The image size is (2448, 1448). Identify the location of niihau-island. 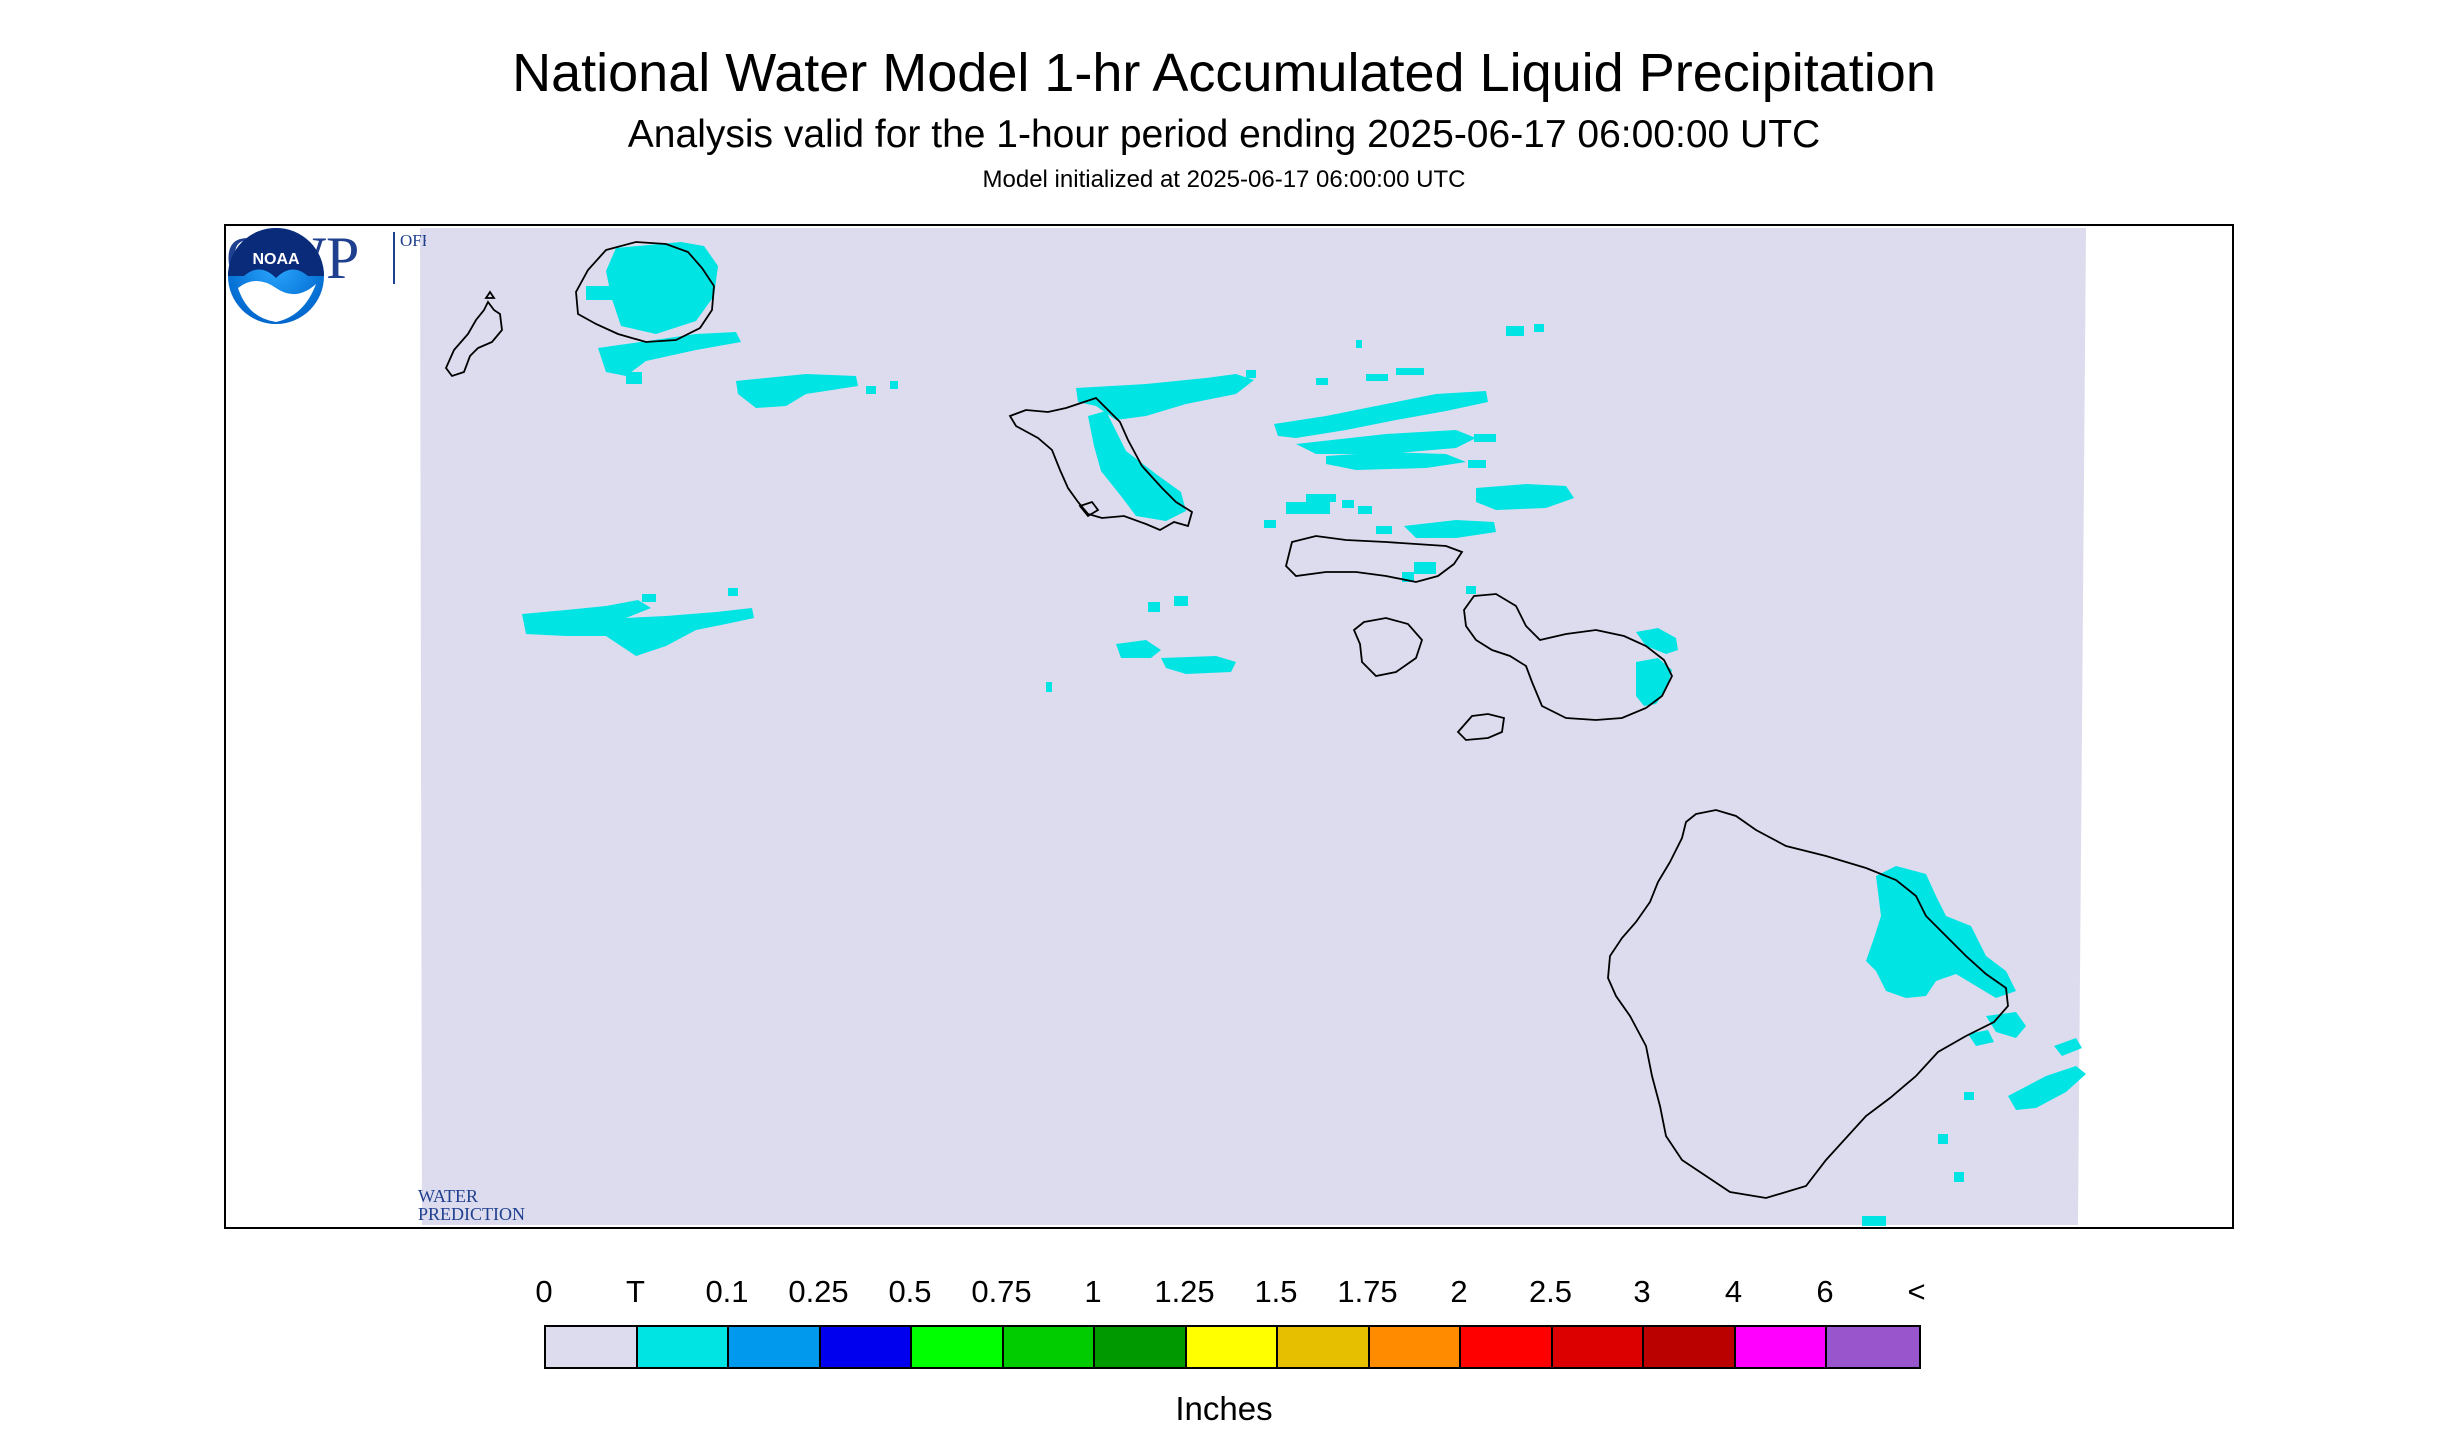
(473, 339).